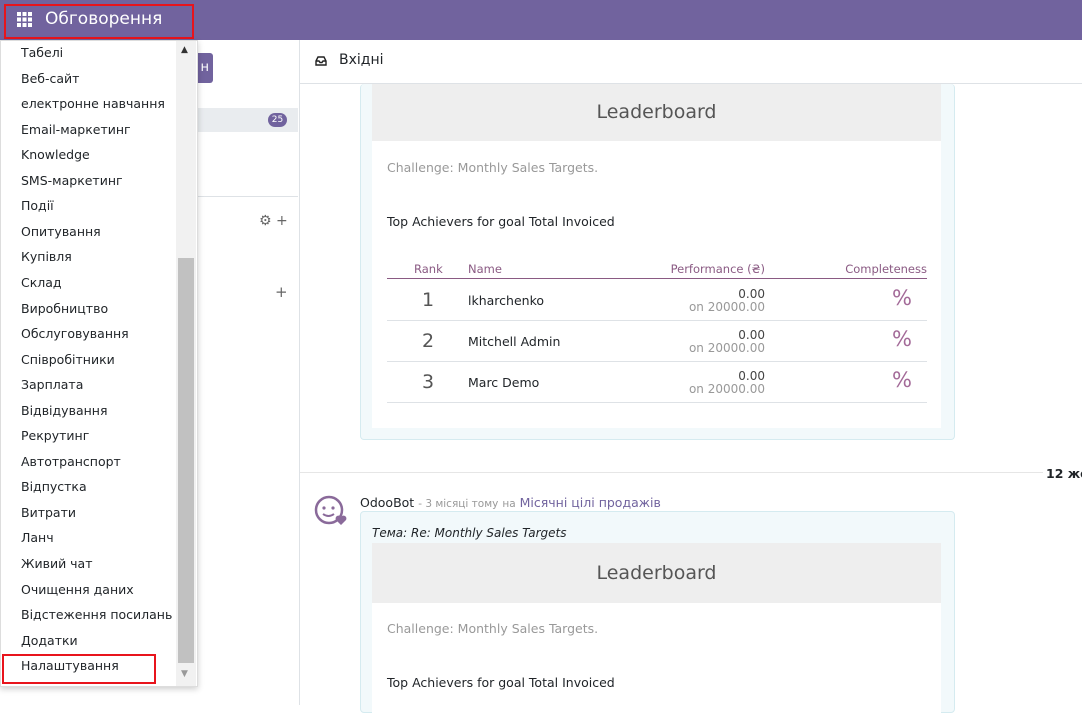 This screenshot has width=1082, height=713. What do you see at coordinates (50, 78) in the screenshot?
I see `menu-item: Веб-сайт` at bounding box center [50, 78].